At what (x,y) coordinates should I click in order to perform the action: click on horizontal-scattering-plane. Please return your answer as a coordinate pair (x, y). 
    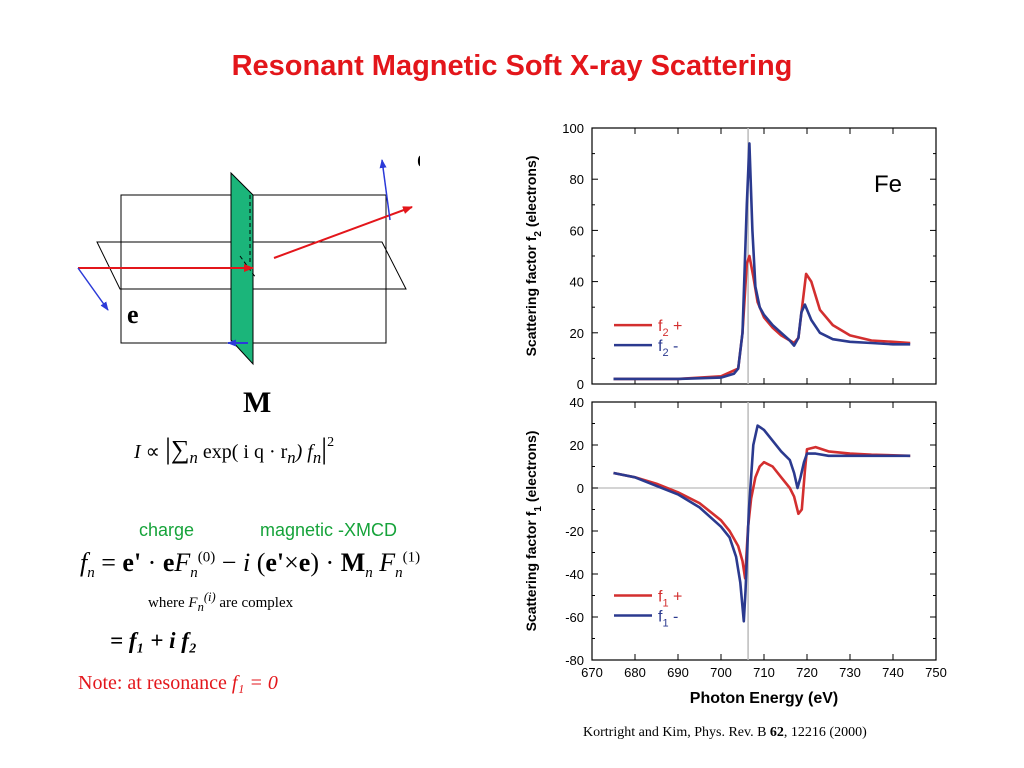
    Looking at the image, I should click on (251, 265).